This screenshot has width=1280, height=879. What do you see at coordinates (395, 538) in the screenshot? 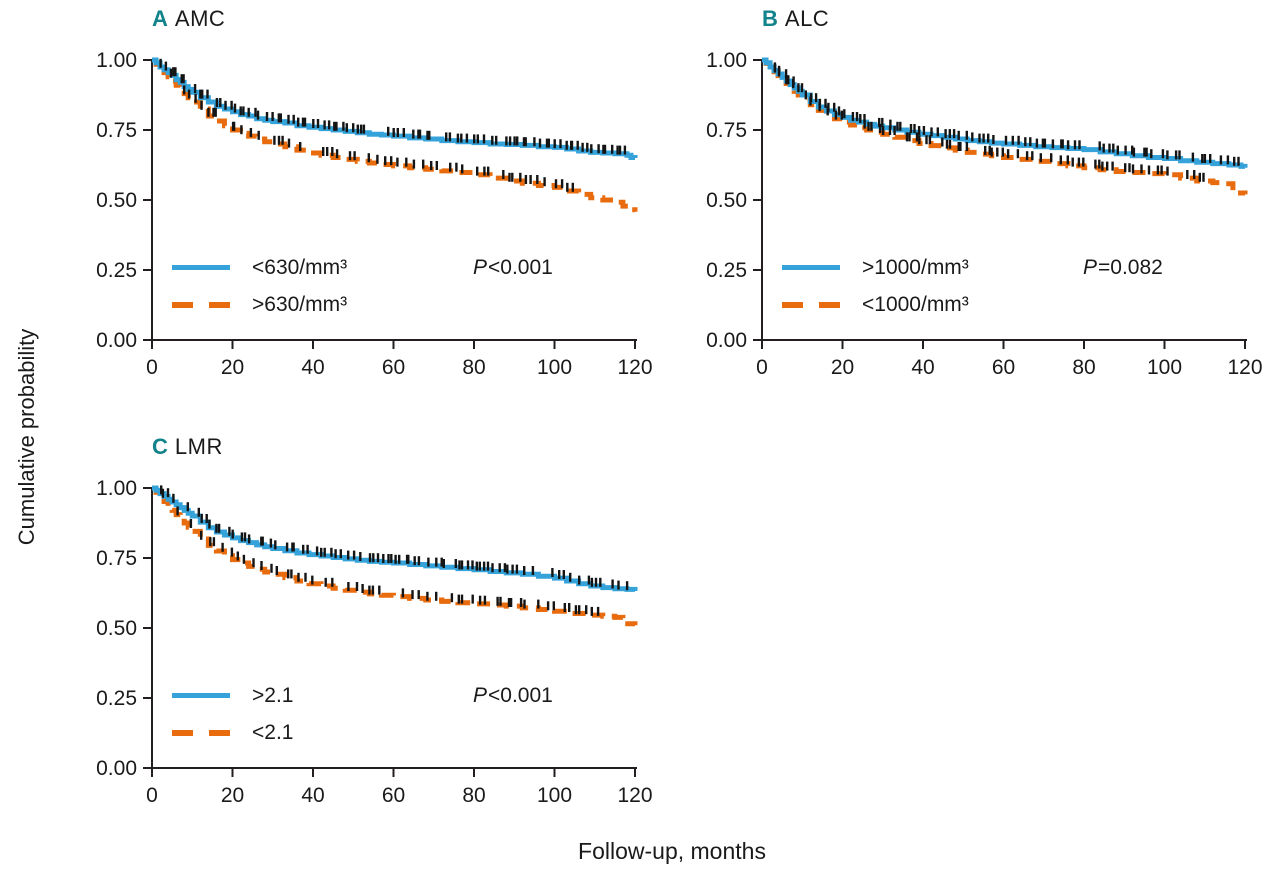
I see `km-curve-solid` at bounding box center [395, 538].